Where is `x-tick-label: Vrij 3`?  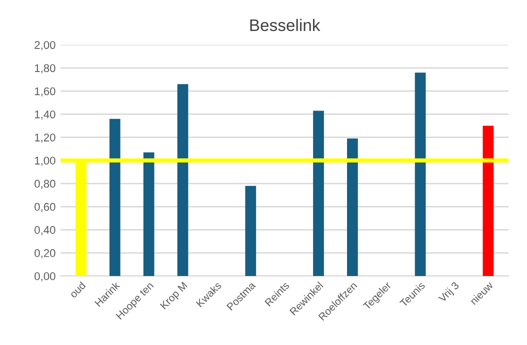
x-tick-label: Vrij 3 is located at coordinates (449, 292).